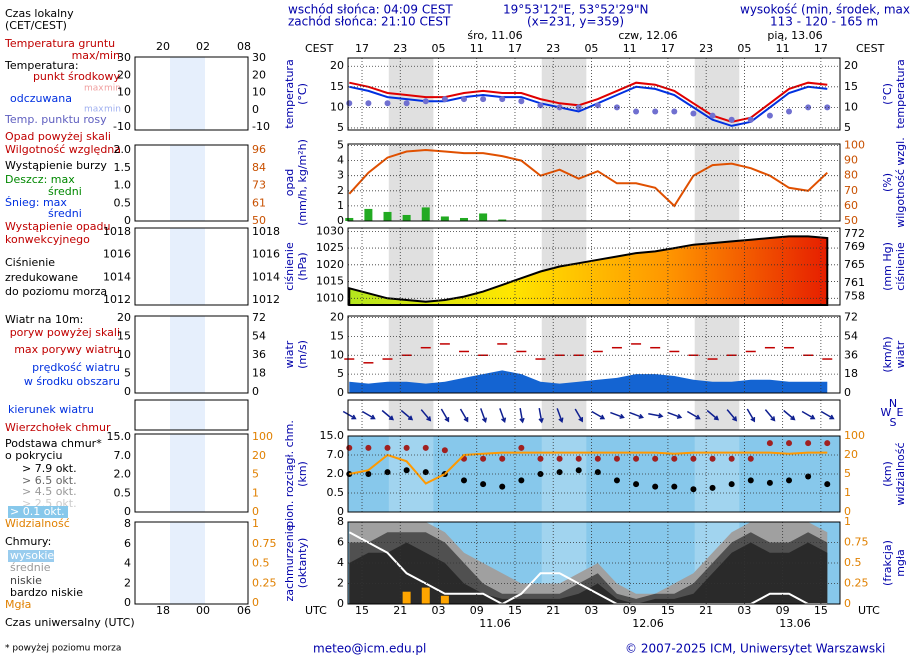 This screenshot has width=910, height=660. What do you see at coordinates (244, 610) in the screenshot?
I see `mini-time-label: 06` at bounding box center [244, 610].